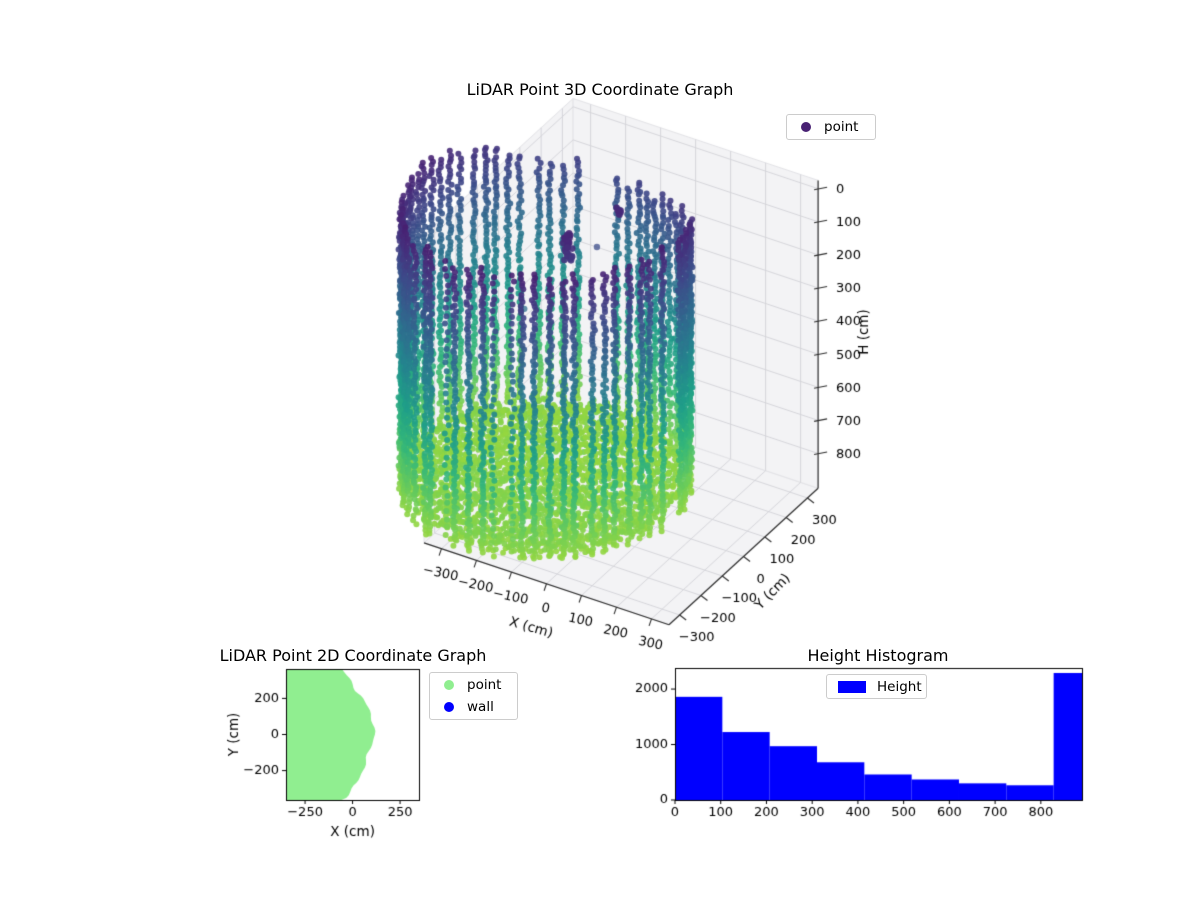 The image size is (1200, 900). I want to click on legend-item-wall-2d: wall, so click(473, 707).